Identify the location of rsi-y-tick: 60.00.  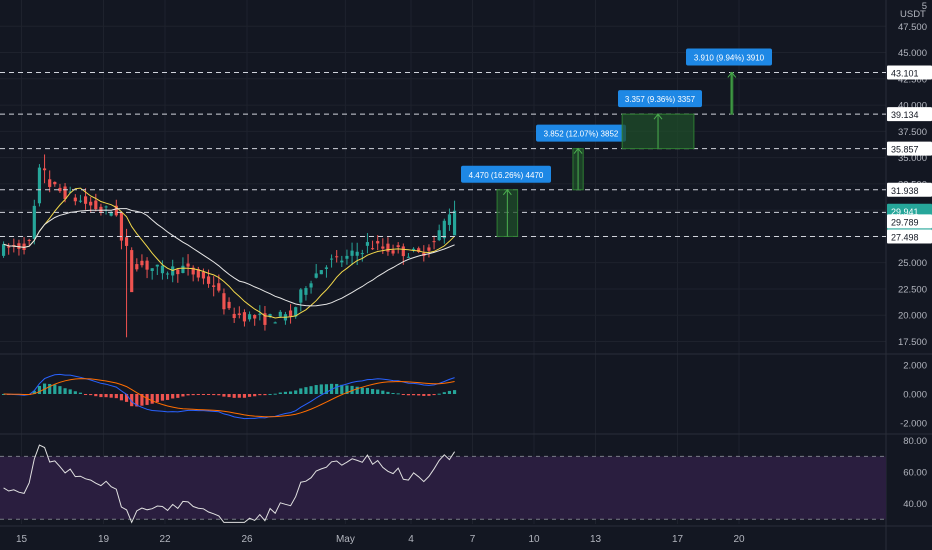
(915, 473).